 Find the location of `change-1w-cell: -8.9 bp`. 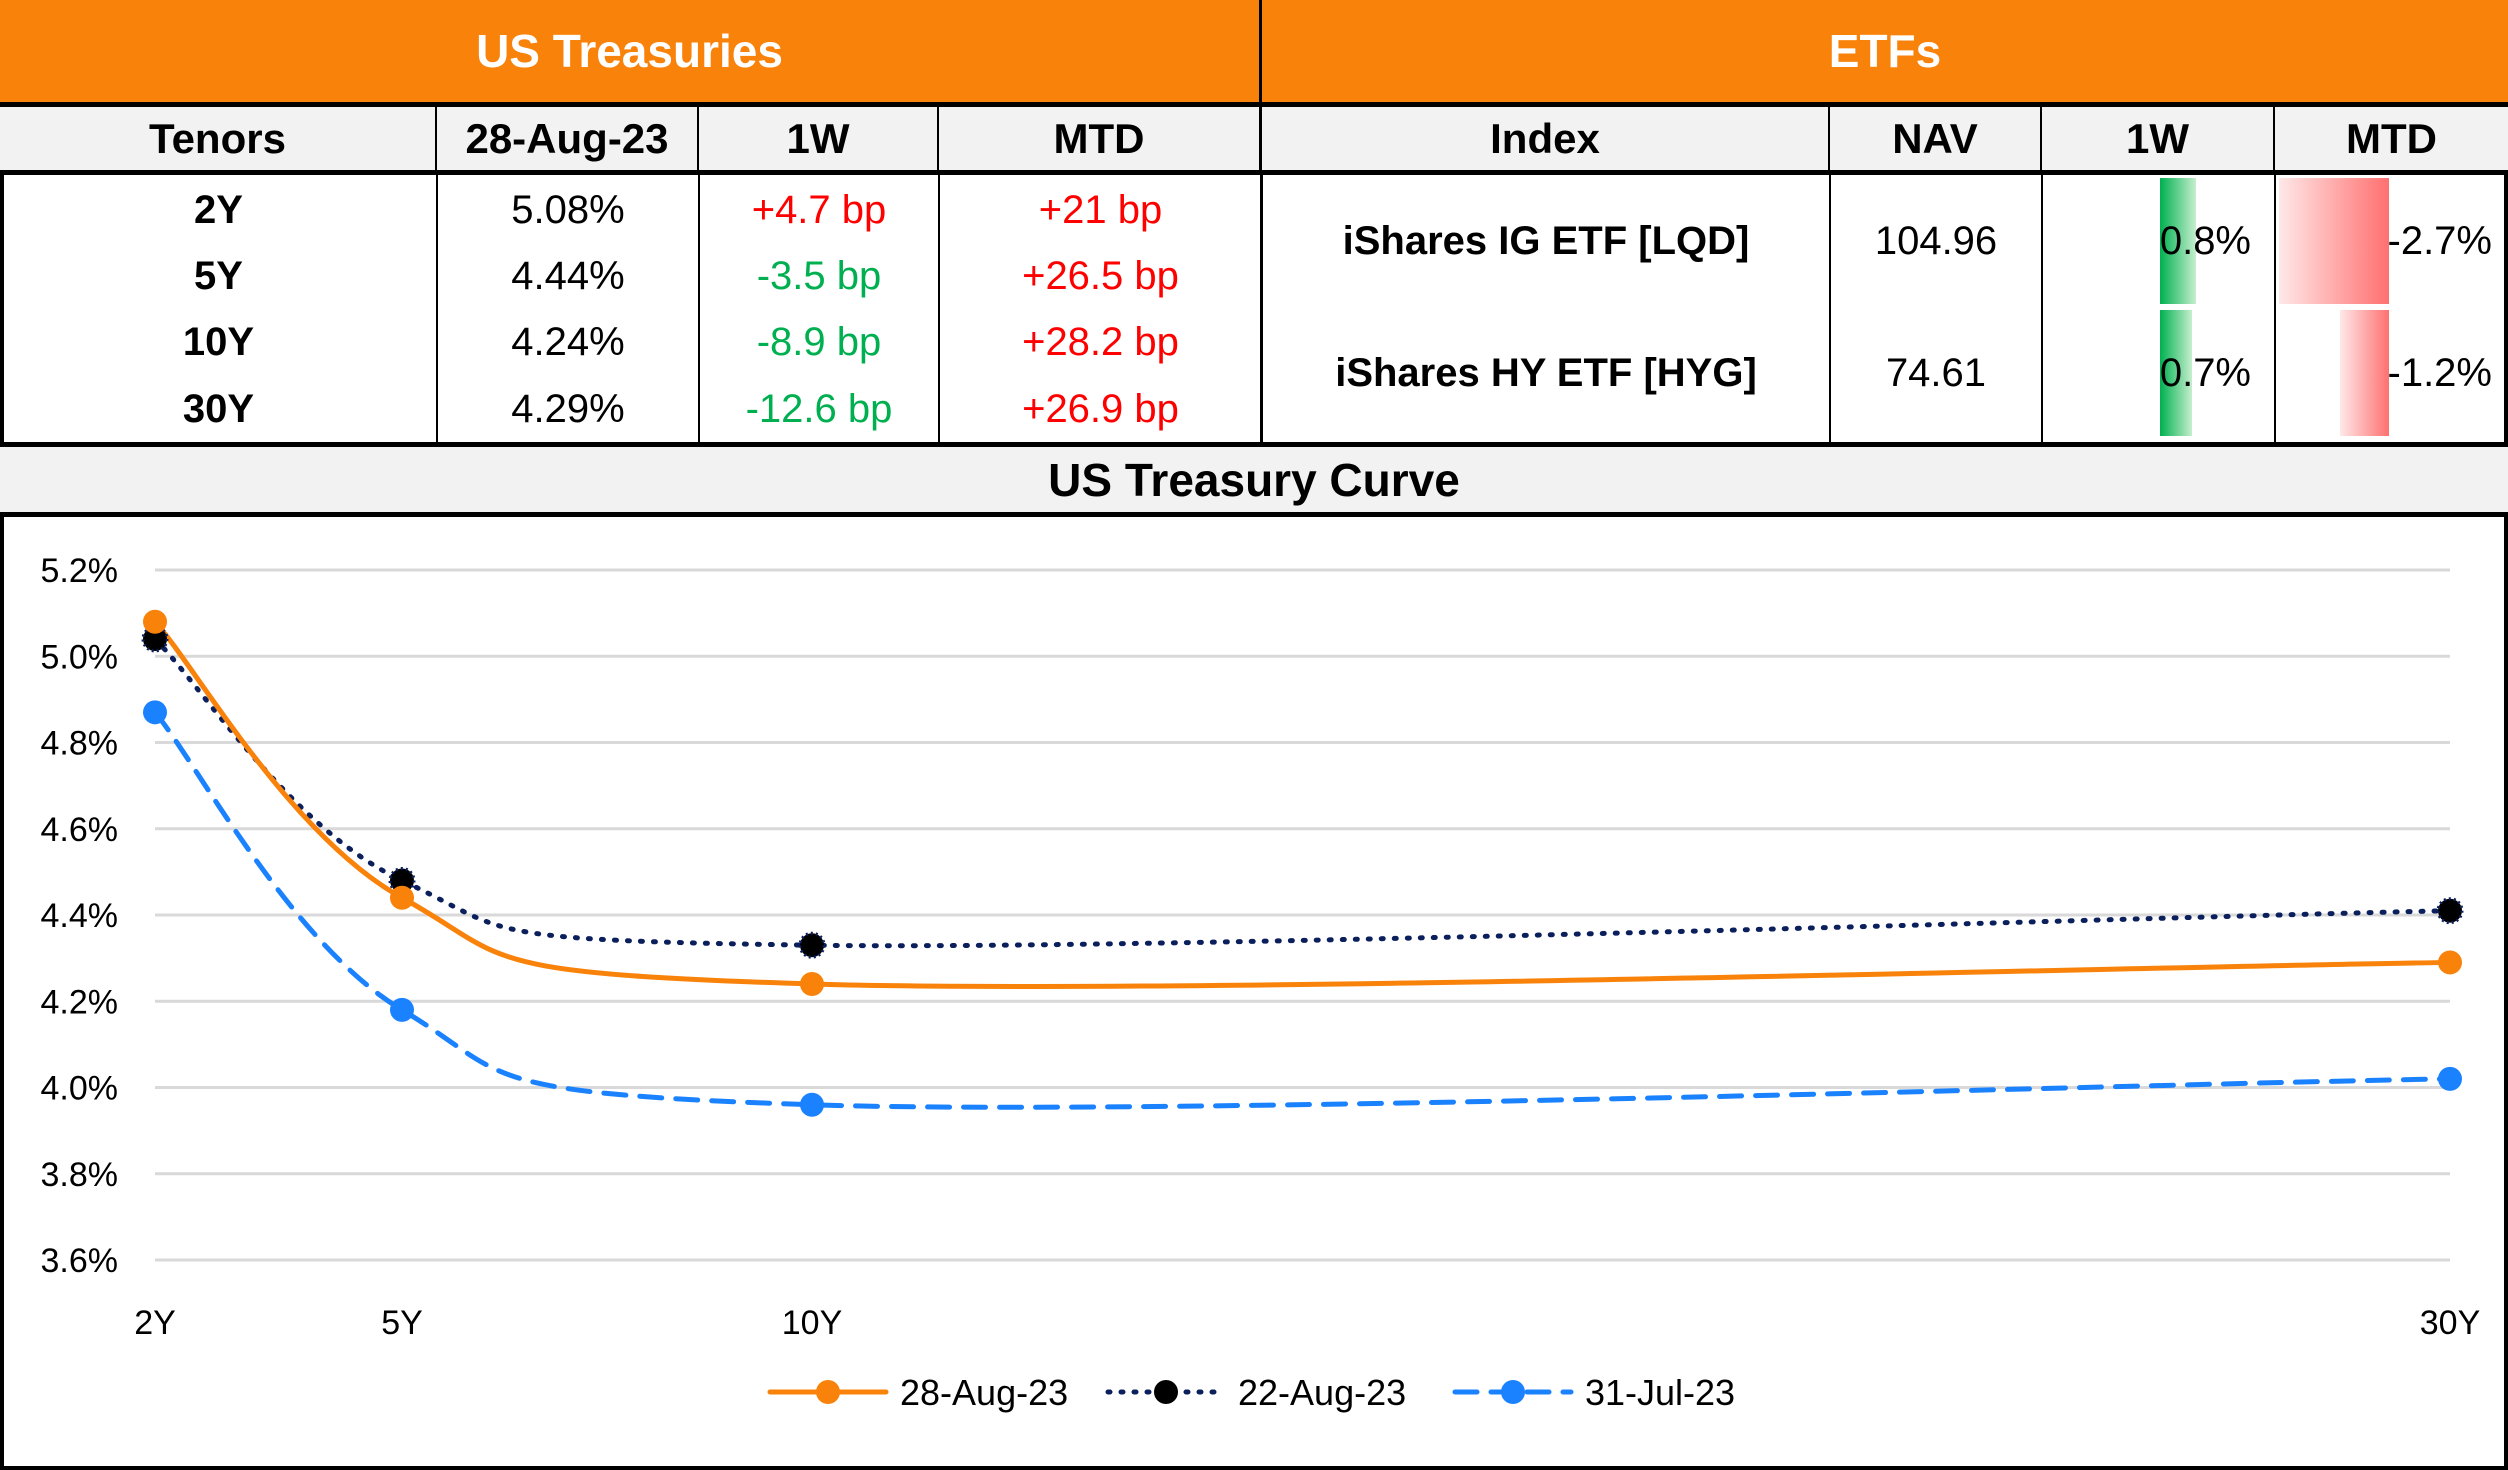

change-1w-cell: -8.9 bp is located at coordinates (819, 341).